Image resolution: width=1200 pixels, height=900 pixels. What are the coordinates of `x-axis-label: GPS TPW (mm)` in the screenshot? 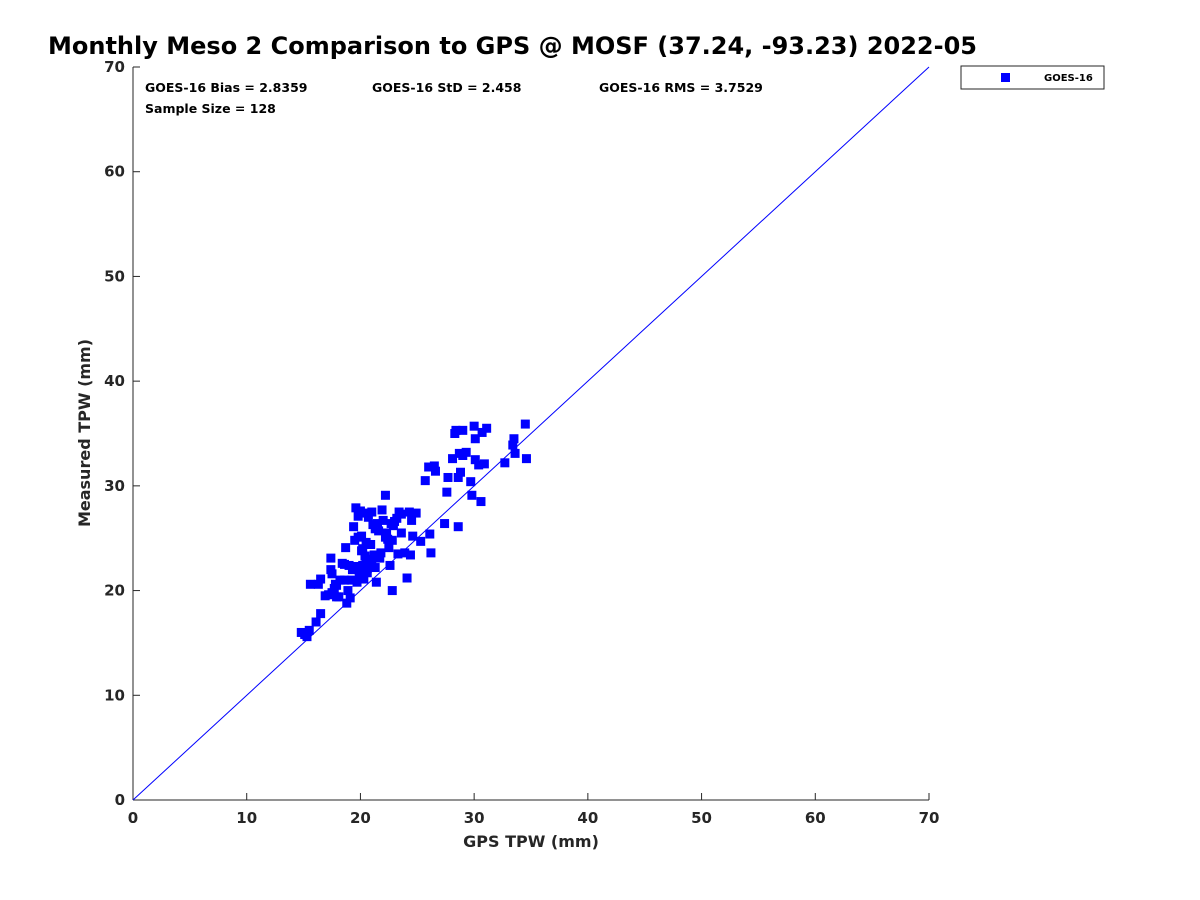 It's located at (531, 841).